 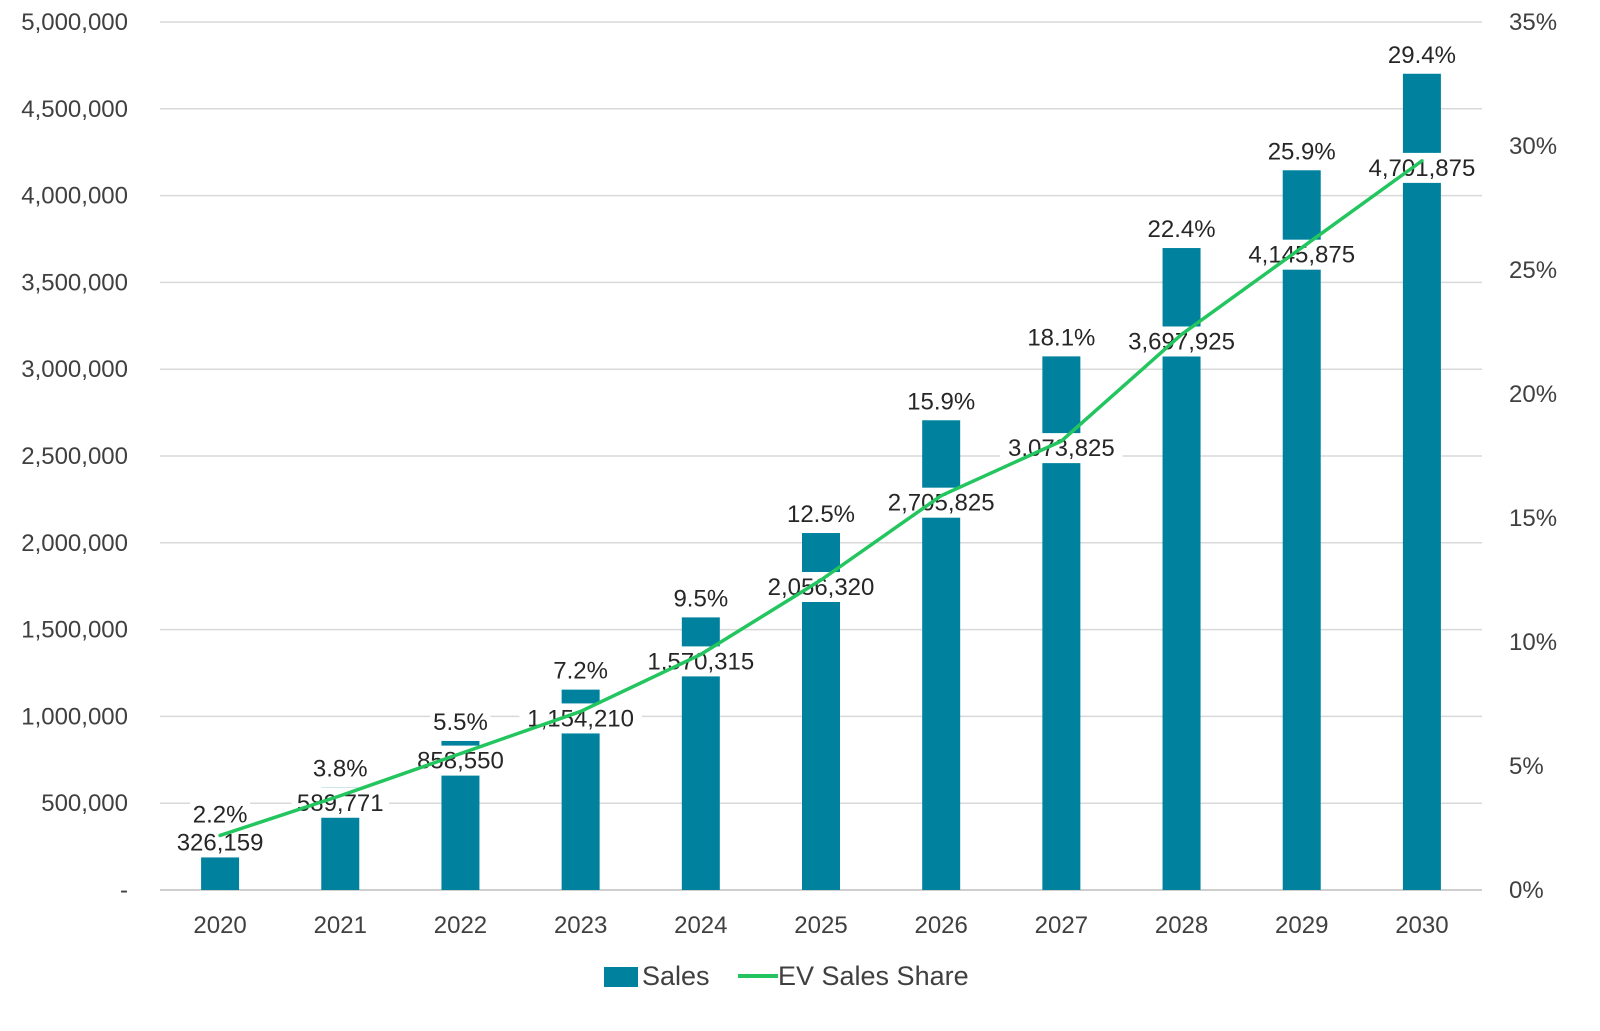 I want to click on ev-share-data-label: 15.9%, so click(x=941, y=401).